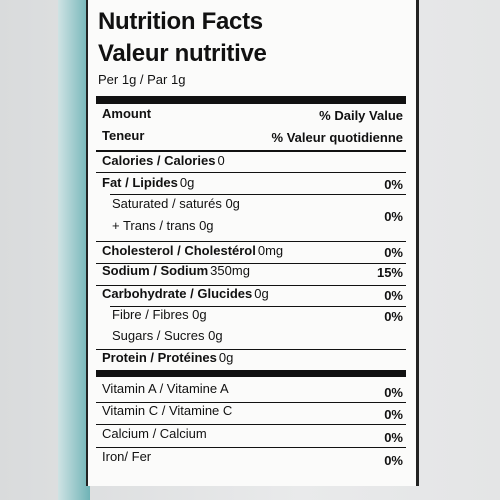 The height and width of the screenshot is (500, 500). Describe the element at coordinates (127, 456) in the screenshot. I see `vitamin-label: Iron/ Fer` at that location.